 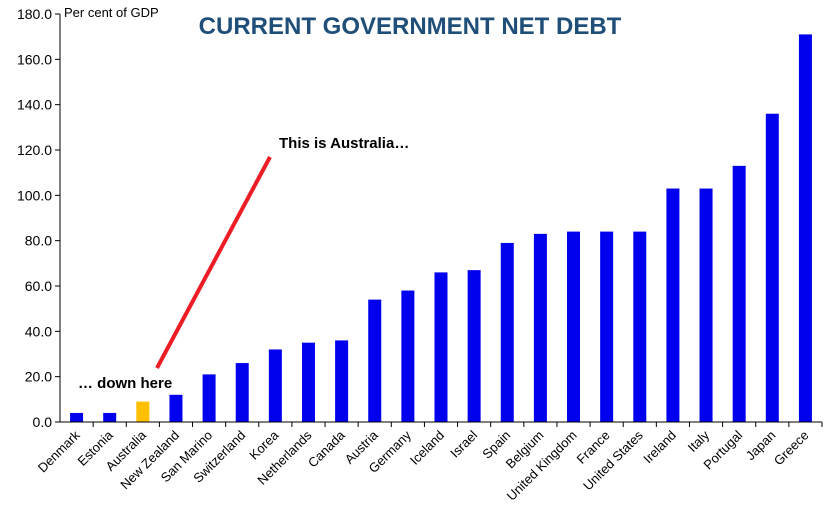 What do you see at coordinates (342, 381) in the screenshot?
I see `bar-canada` at bounding box center [342, 381].